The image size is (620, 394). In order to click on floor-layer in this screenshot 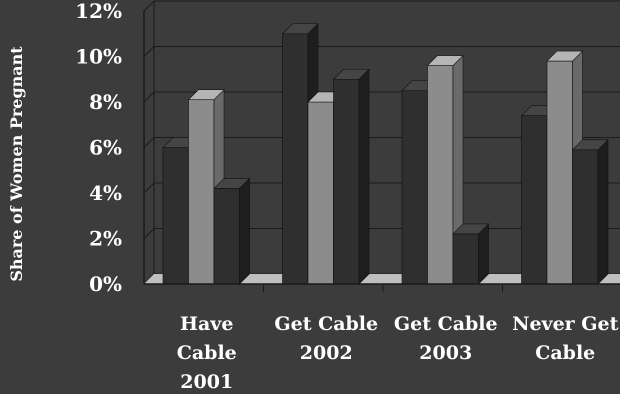, I will do `click(382, 279)`.